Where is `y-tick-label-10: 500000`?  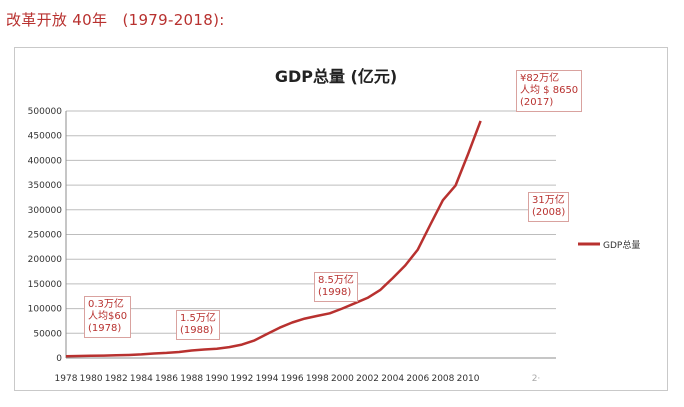
y-tick-label-10: 500000 is located at coordinates (45, 112).